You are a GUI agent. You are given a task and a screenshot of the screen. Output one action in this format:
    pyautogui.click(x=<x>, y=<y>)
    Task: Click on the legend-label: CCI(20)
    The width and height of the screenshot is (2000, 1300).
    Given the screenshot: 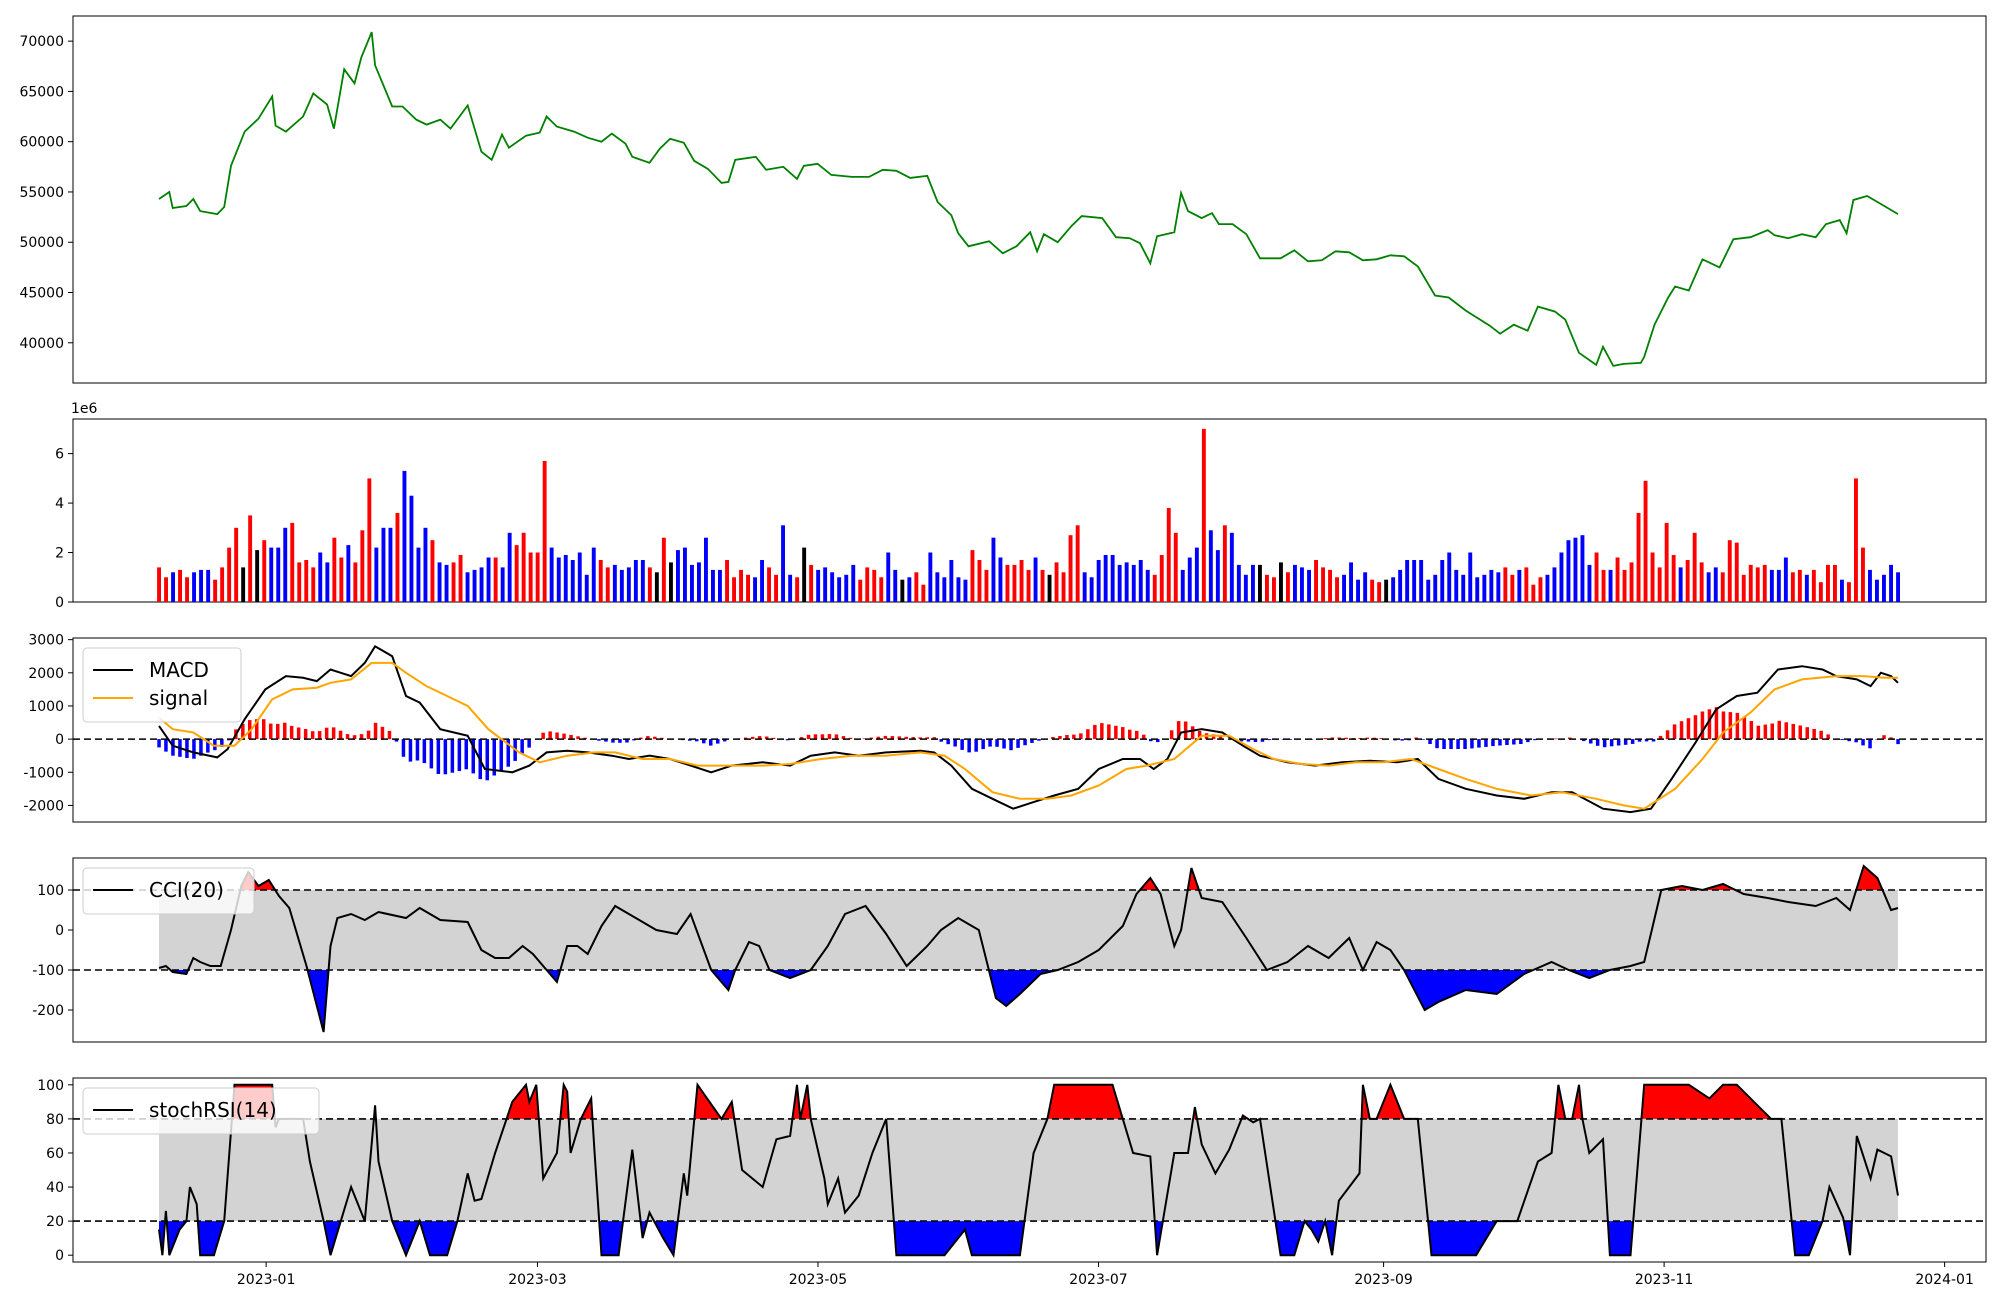 What is the action you would take?
    pyautogui.click(x=186, y=890)
    